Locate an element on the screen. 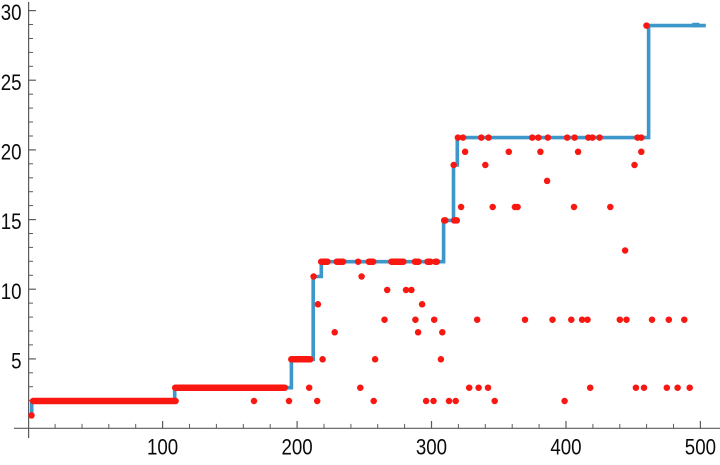 Image resolution: width=720 pixels, height=465 pixels. svg-text: 20 is located at coordinates (11, 152).